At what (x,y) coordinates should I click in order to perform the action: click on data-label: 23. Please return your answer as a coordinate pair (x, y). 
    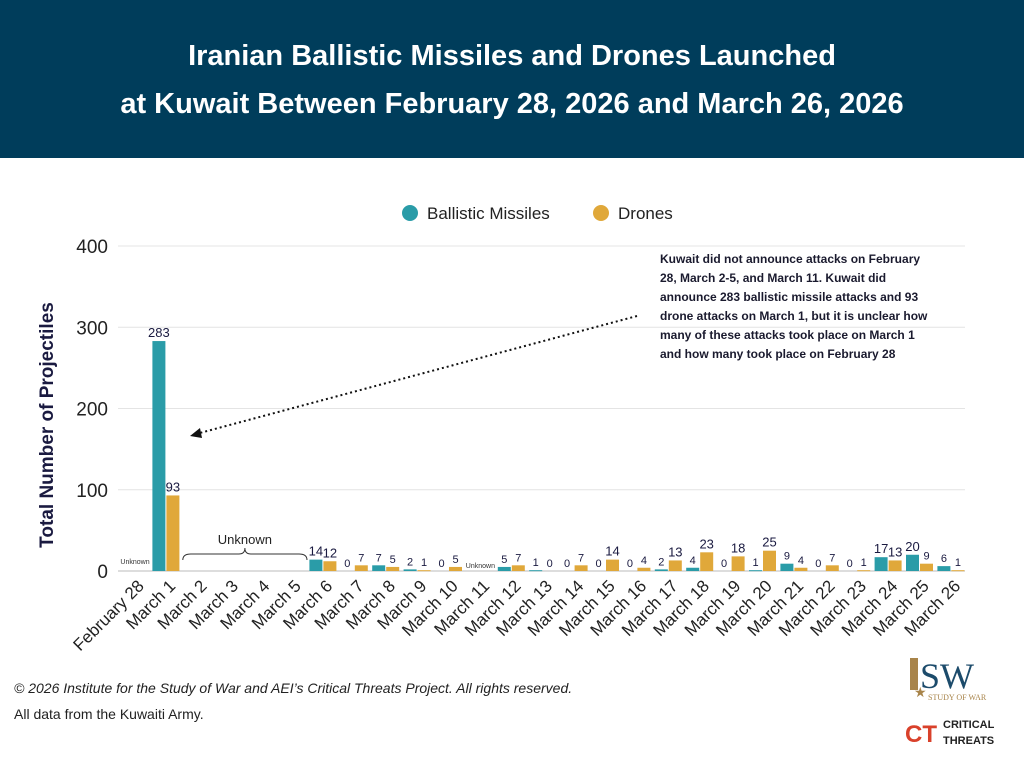
    Looking at the image, I should click on (706, 543).